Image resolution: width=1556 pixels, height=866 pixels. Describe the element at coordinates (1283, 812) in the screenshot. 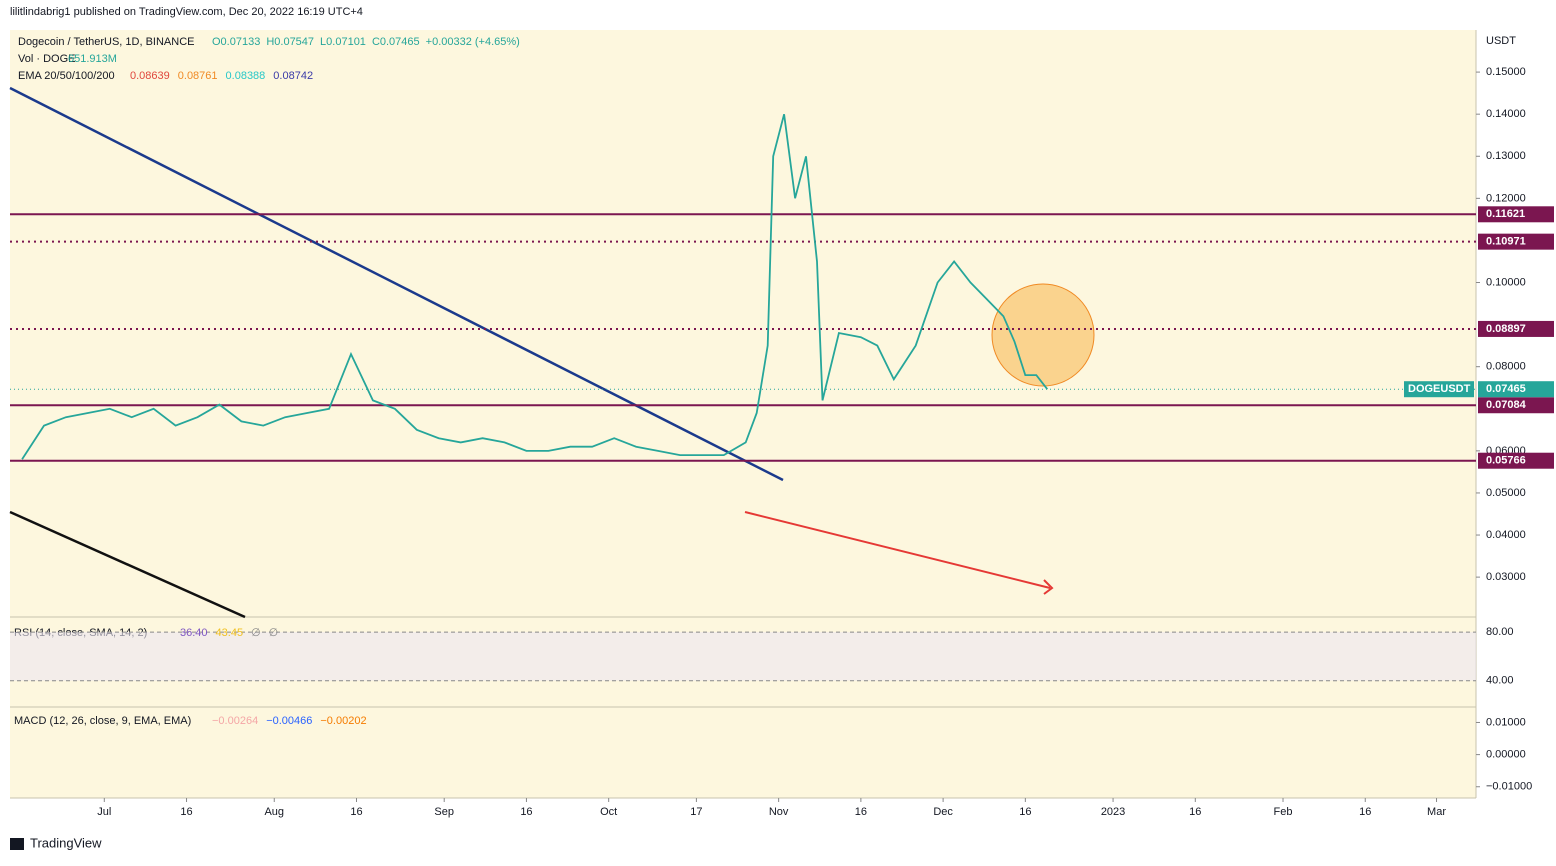

I see `x-tick-label: Feb` at that location.